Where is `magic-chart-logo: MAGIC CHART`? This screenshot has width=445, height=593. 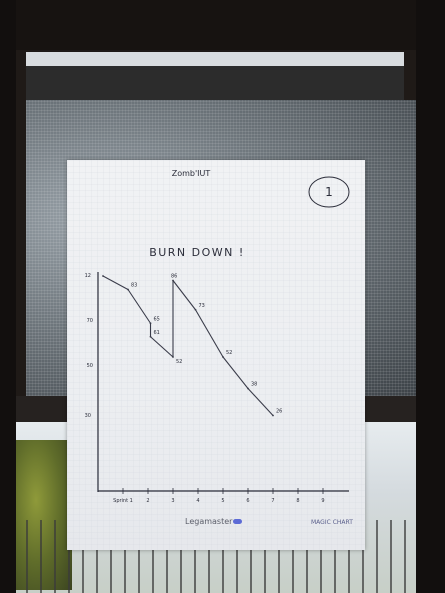 magic-chart-logo: MAGIC CHART is located at coordinates (332, 522).